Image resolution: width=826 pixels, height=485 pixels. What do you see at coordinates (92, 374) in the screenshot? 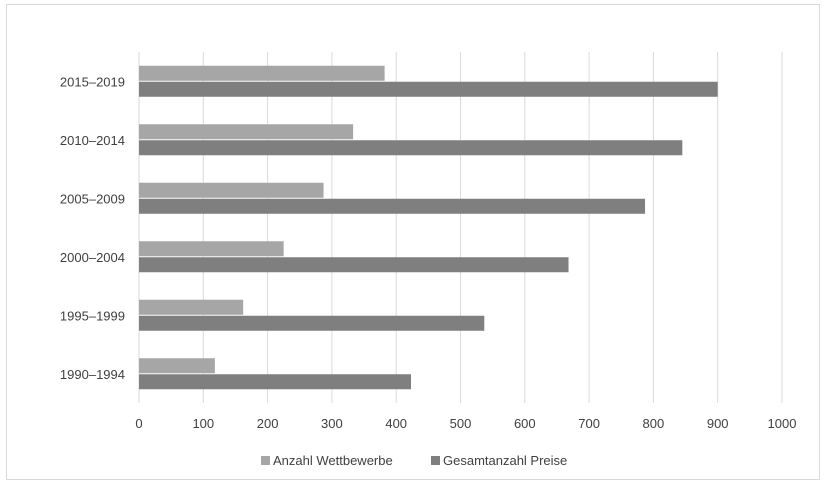
I see `y-tick-label: 1990–1994` at bounding box center [92, 374].